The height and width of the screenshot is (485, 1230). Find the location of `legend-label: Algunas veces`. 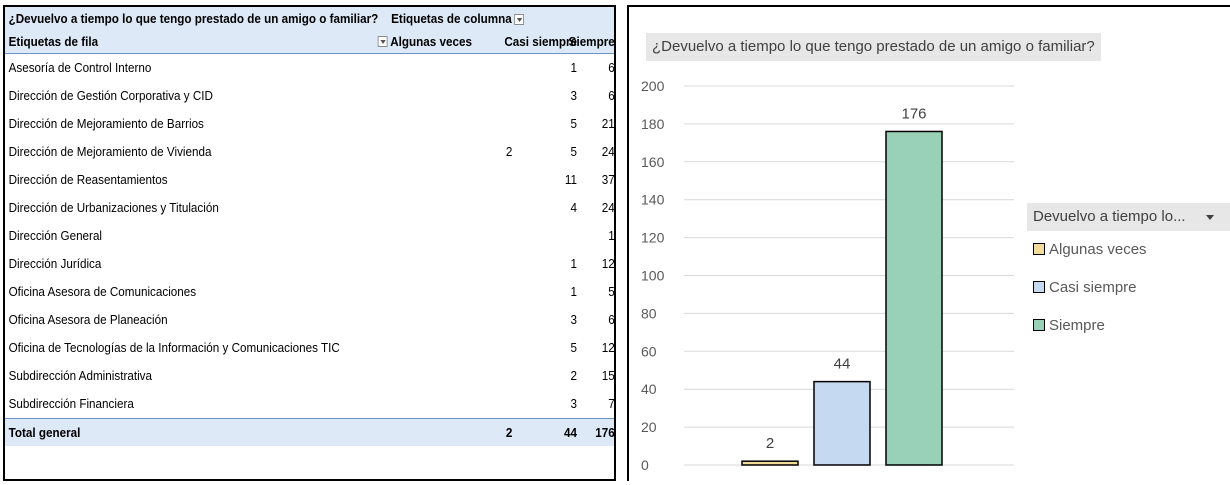

legend-label: Algunas veces is located at coordinates (1098, 249).